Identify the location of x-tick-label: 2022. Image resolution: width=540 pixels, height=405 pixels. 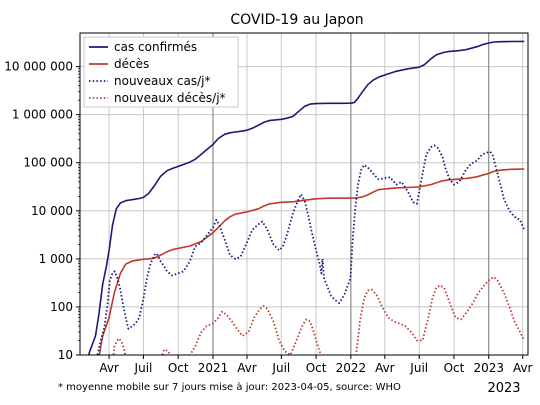
(351, 368).